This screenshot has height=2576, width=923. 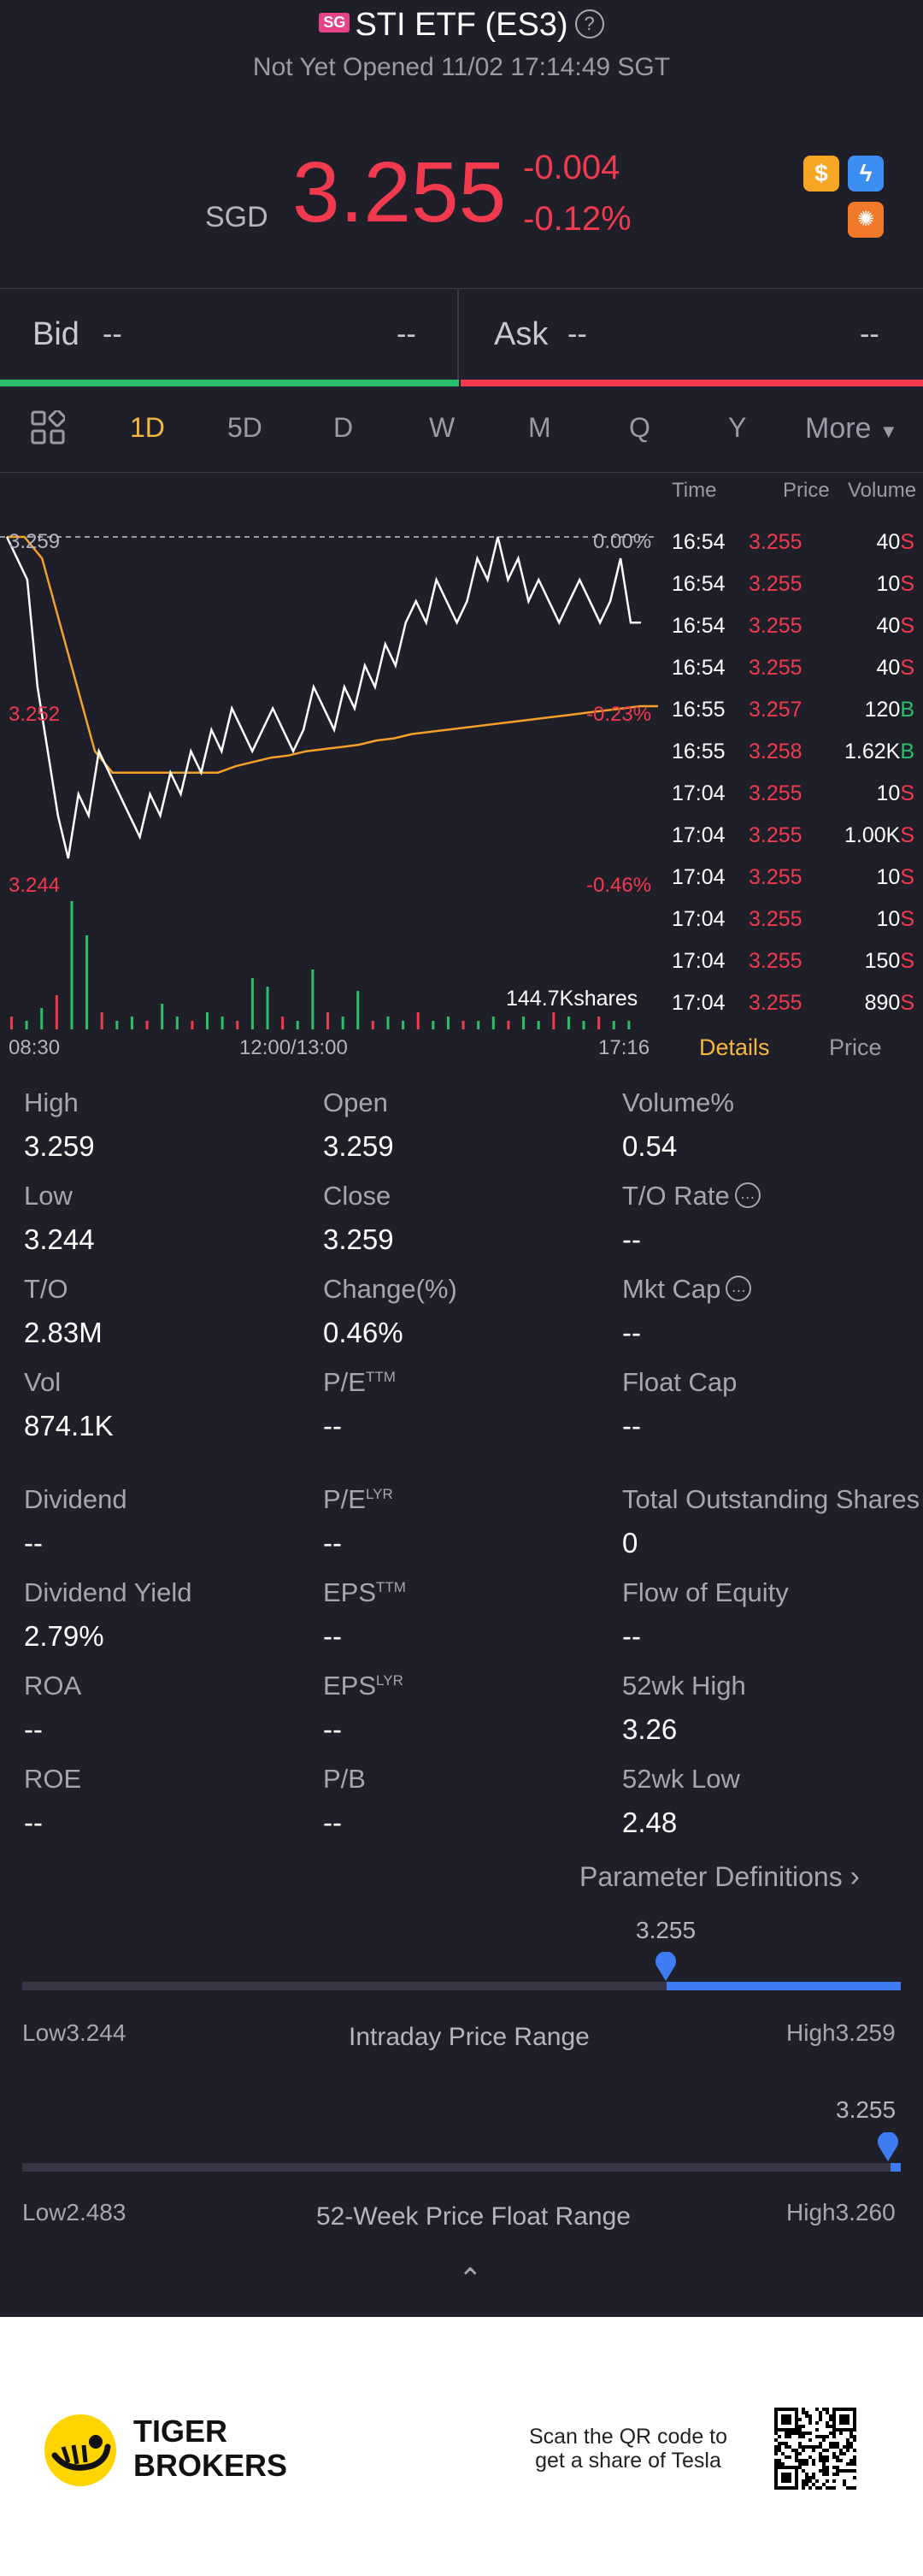 What do you see at coordinates (473, 2216) in the screenshot?
I see `week52-range-title: 52-Week Price Float Range` at bounding box center [473, 2216].